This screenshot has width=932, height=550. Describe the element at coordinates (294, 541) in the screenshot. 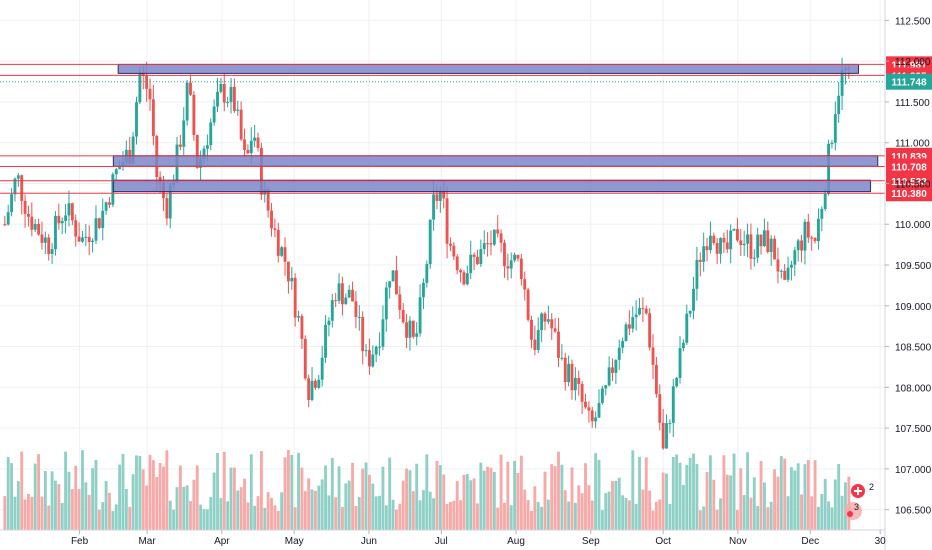

I see `x-tick-label: May` at that location.